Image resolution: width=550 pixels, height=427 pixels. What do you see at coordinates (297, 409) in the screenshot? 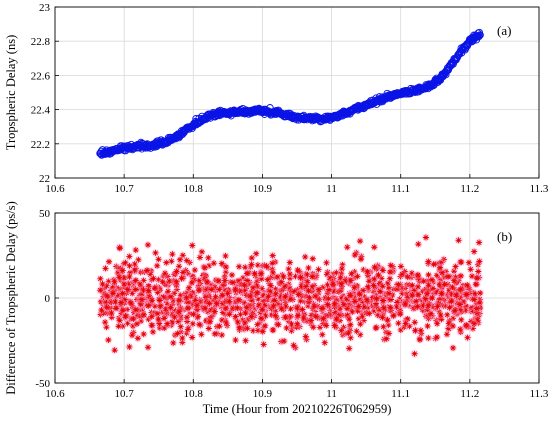
I see `panel-b-x-axis-label: Time (Hour from 20210226T062959)` at bounding box center [297, 409].